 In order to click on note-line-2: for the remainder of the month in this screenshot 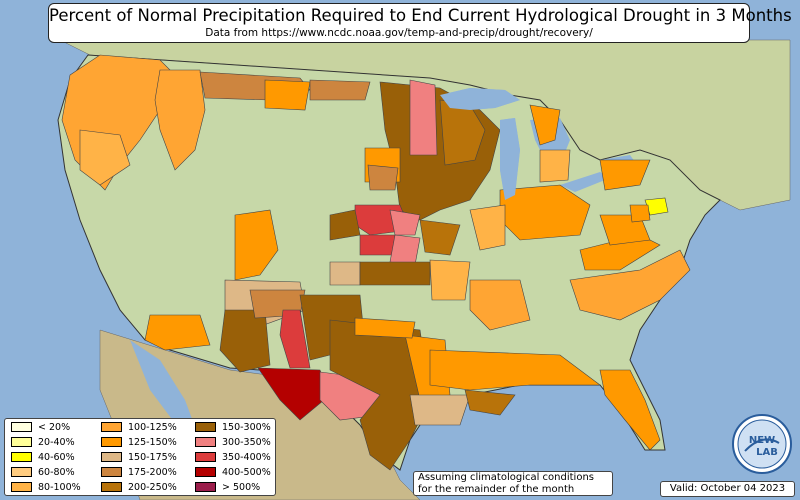, I will do `click(496, 489)`.